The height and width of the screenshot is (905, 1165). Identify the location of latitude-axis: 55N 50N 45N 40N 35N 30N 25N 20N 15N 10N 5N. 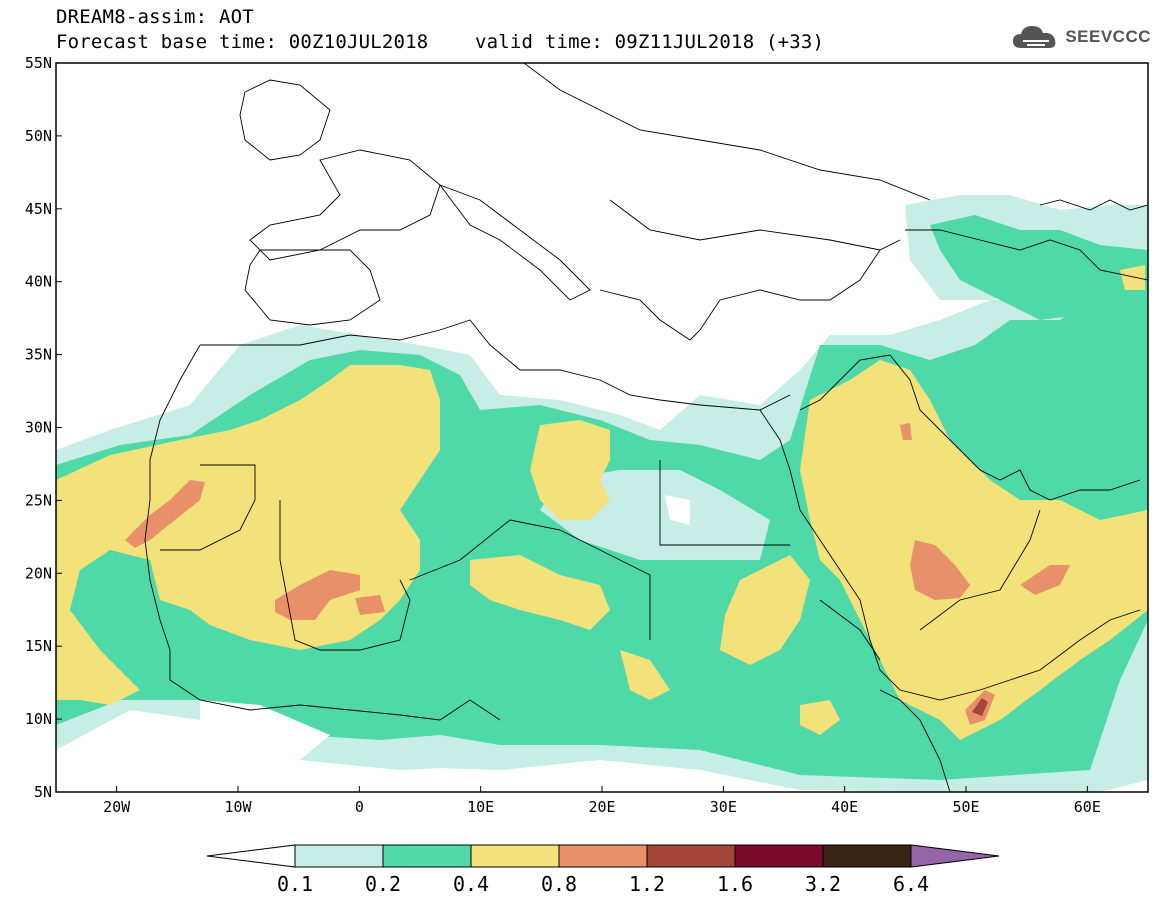
(43, 427).